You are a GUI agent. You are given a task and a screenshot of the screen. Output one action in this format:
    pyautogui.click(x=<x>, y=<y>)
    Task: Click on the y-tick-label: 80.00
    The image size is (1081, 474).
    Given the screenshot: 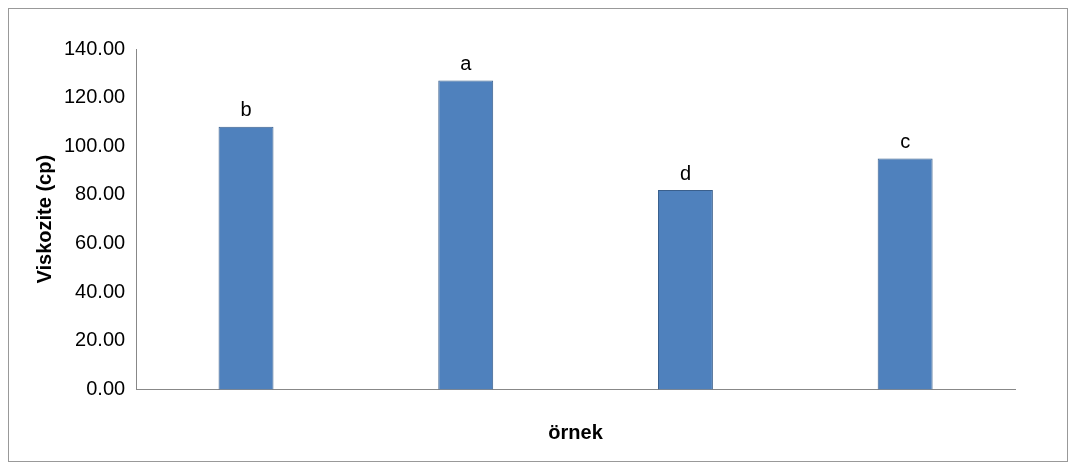 What is the action you would take?
    pyautogui.click(x=100, y=193)
    